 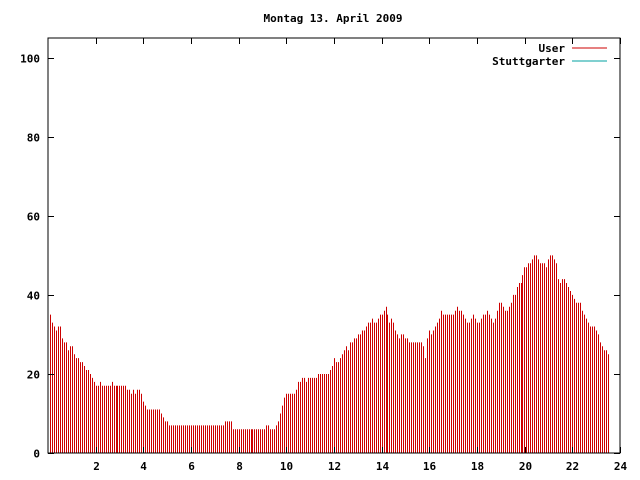 What do you see at coordinates (286, 466) in the screenshot?
I see `x-tick-label: 10` at bounding box center [286, 466].